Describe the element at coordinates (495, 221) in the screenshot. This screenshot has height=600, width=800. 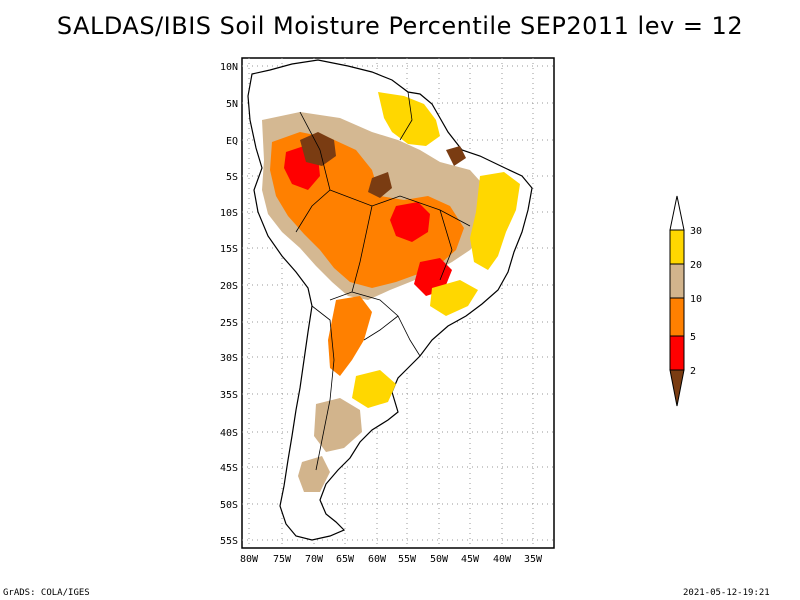
I see `shade-yellow-east` at that location.